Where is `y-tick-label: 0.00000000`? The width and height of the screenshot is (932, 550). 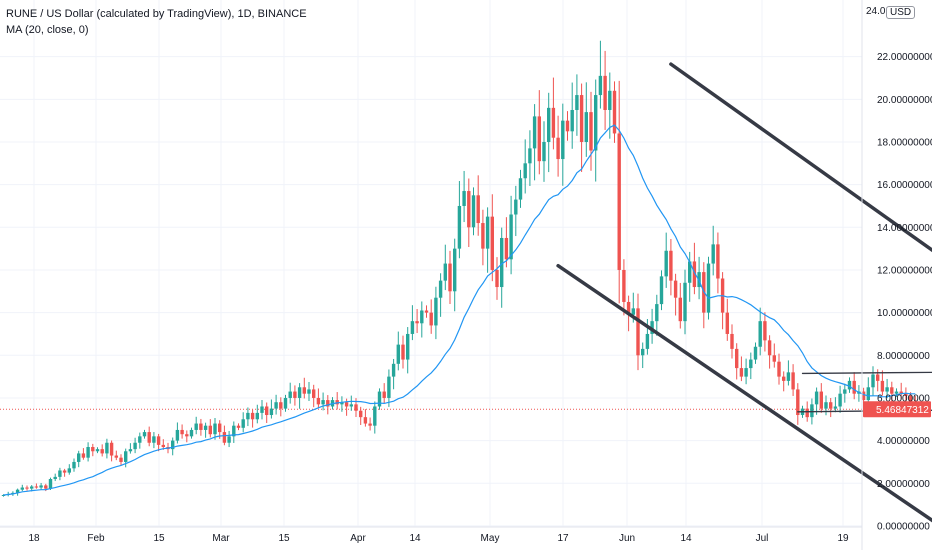
y-tick-label: 0.00000000 is located at coordinates (903, 526).